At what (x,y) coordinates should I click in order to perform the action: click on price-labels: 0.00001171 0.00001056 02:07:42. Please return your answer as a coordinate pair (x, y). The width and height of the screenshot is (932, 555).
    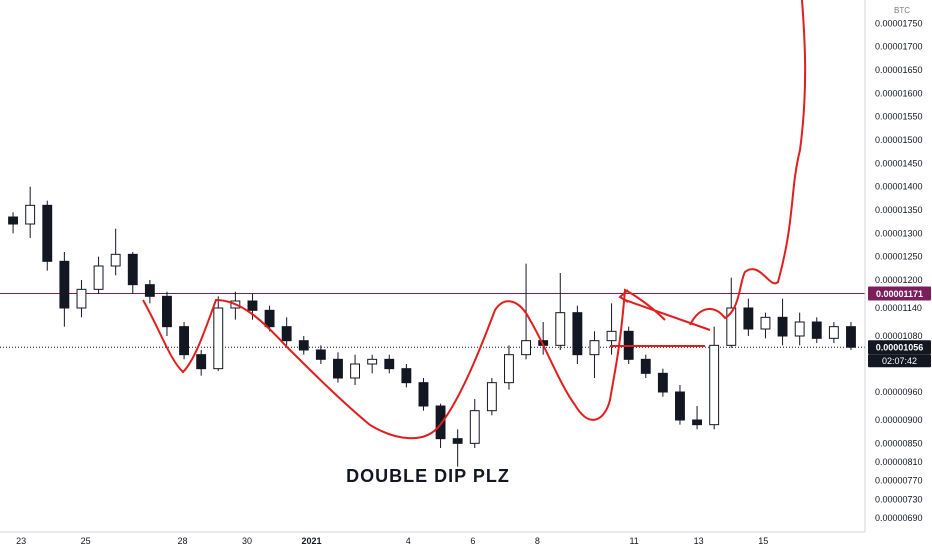
    Looking at the image, I should click on (899, 327).